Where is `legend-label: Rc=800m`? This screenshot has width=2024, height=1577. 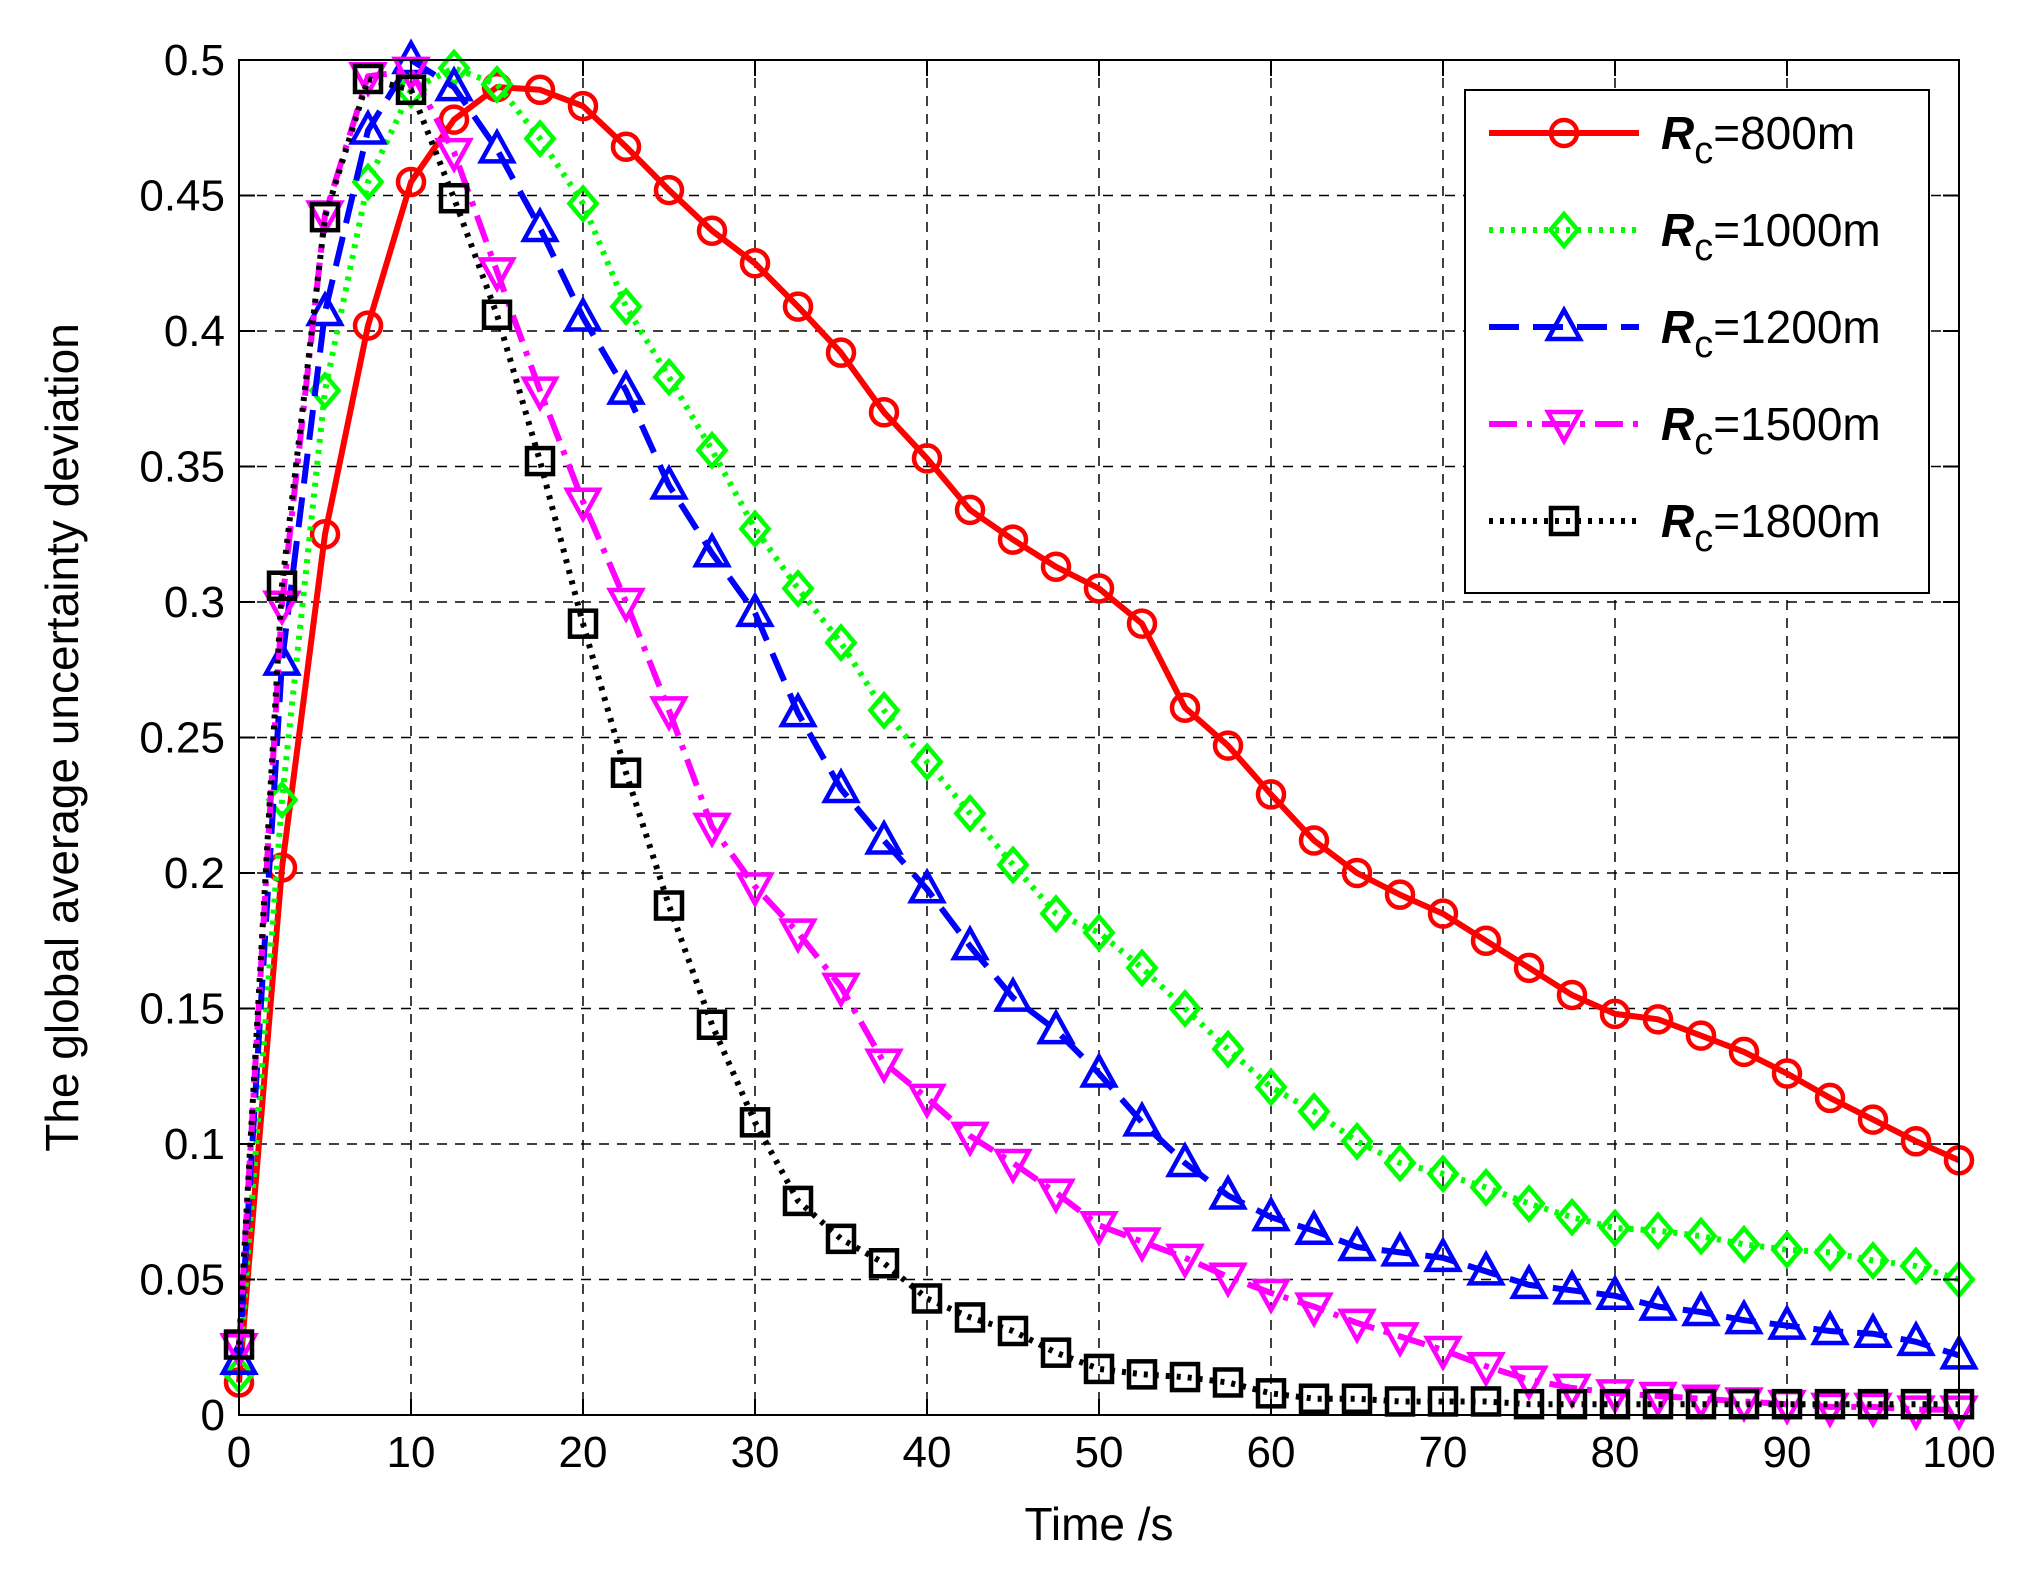 legend-label: Rc=800m is located at coordinates (1758, 139).